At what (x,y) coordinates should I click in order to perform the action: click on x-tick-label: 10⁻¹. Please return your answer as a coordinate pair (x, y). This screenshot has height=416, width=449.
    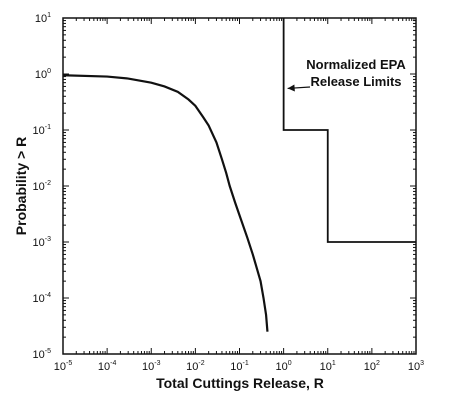
    Looking at the image, I should click on (239, 366).